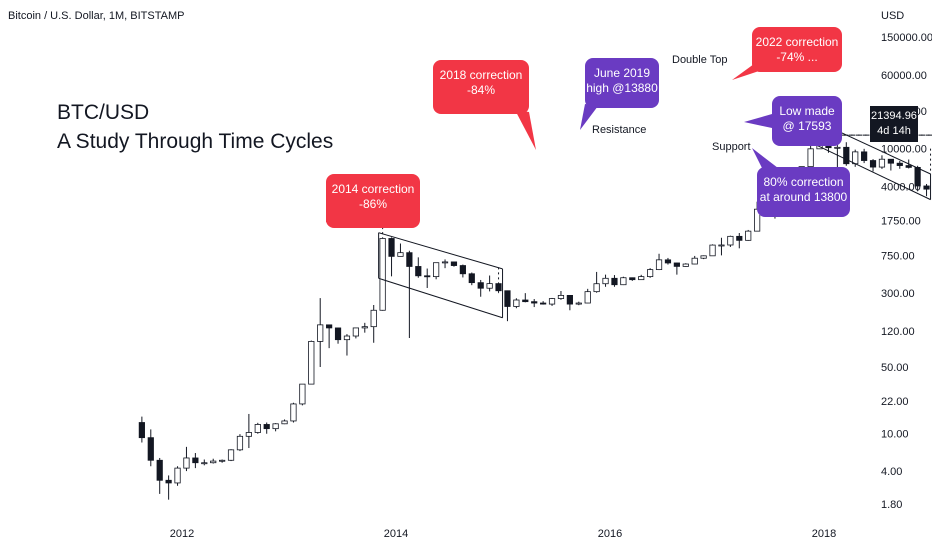 The width and height of the screenshot is (932, 550). I want to click on callout-80-correction: 80% correction at around 13800, so click(803, 192).